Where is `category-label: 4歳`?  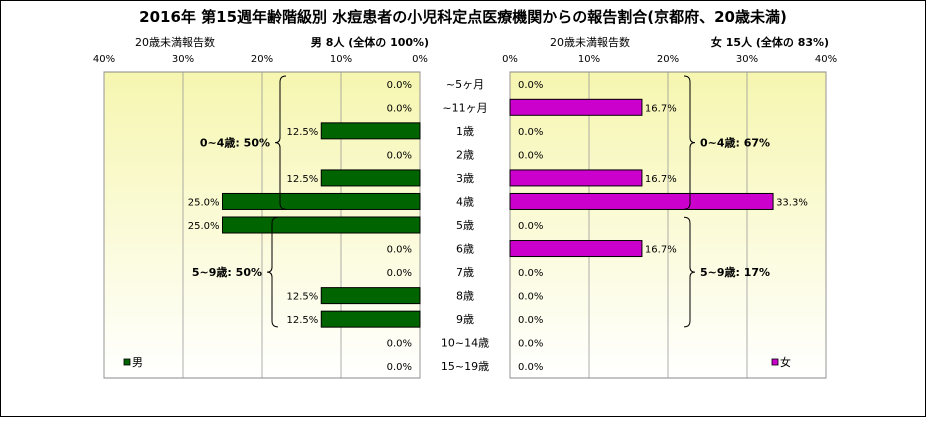 category-label: 4歳 is located at coordinates (465, 201).